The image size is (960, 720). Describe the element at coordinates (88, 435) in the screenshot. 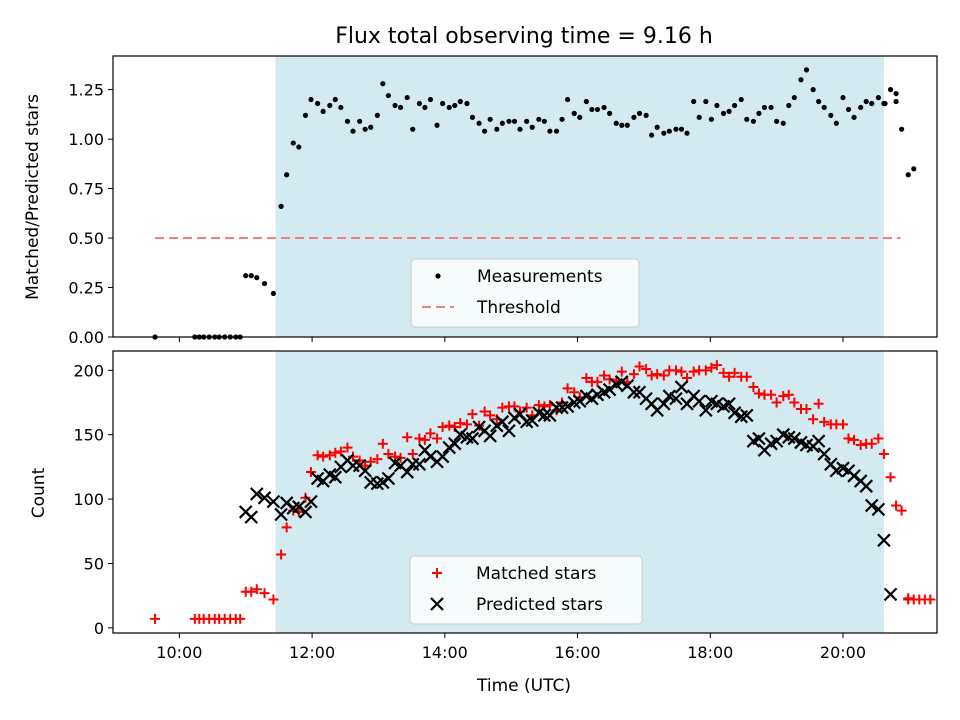

I see `y-tick-label: 150` at that location.